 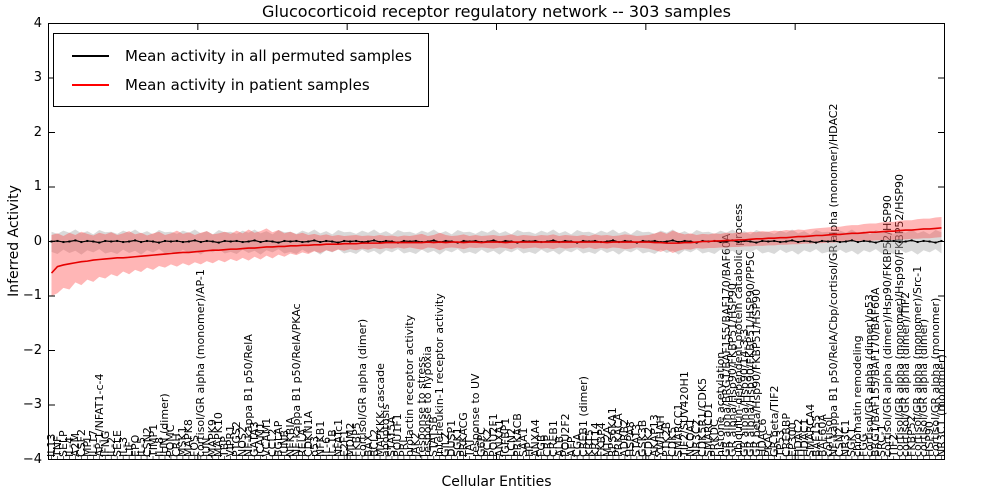 I want to click on legend-item-permuted: Mean activity in all permuted samples, so click(x=238, y=55).